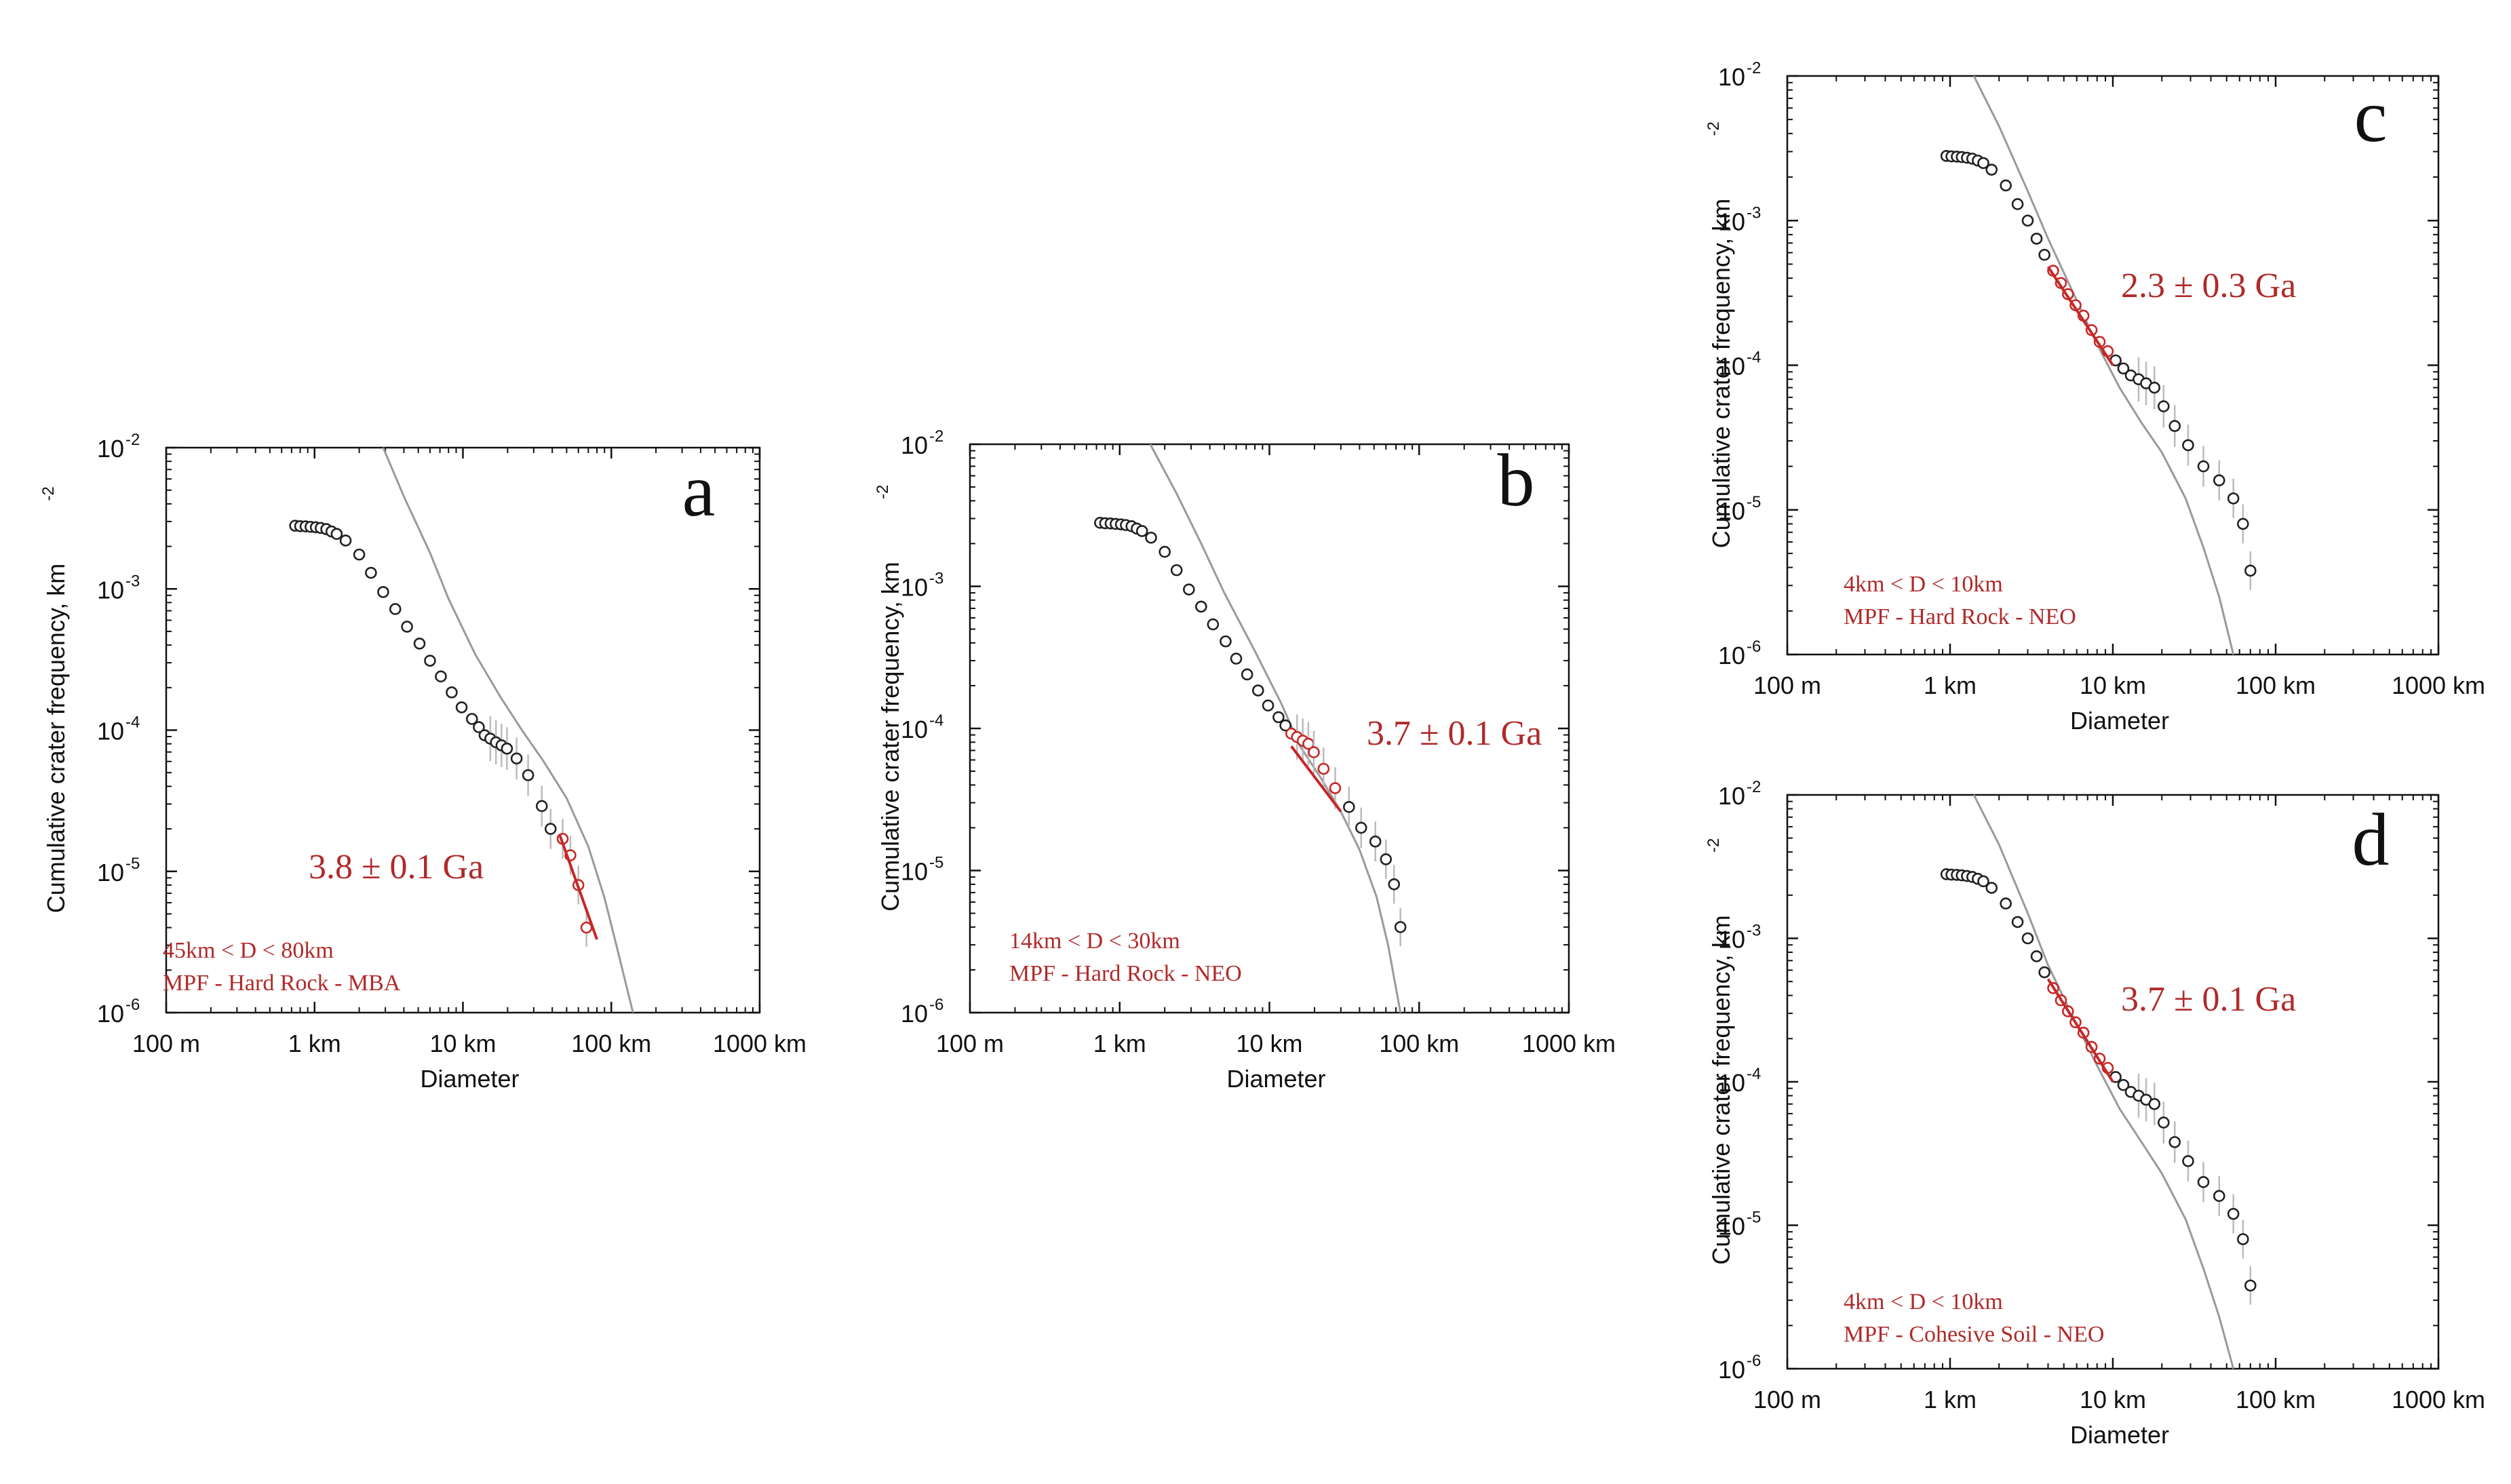 This screenshot has height=1484, width=2511. I want to click on panel-letter: a, so click(699, 491).